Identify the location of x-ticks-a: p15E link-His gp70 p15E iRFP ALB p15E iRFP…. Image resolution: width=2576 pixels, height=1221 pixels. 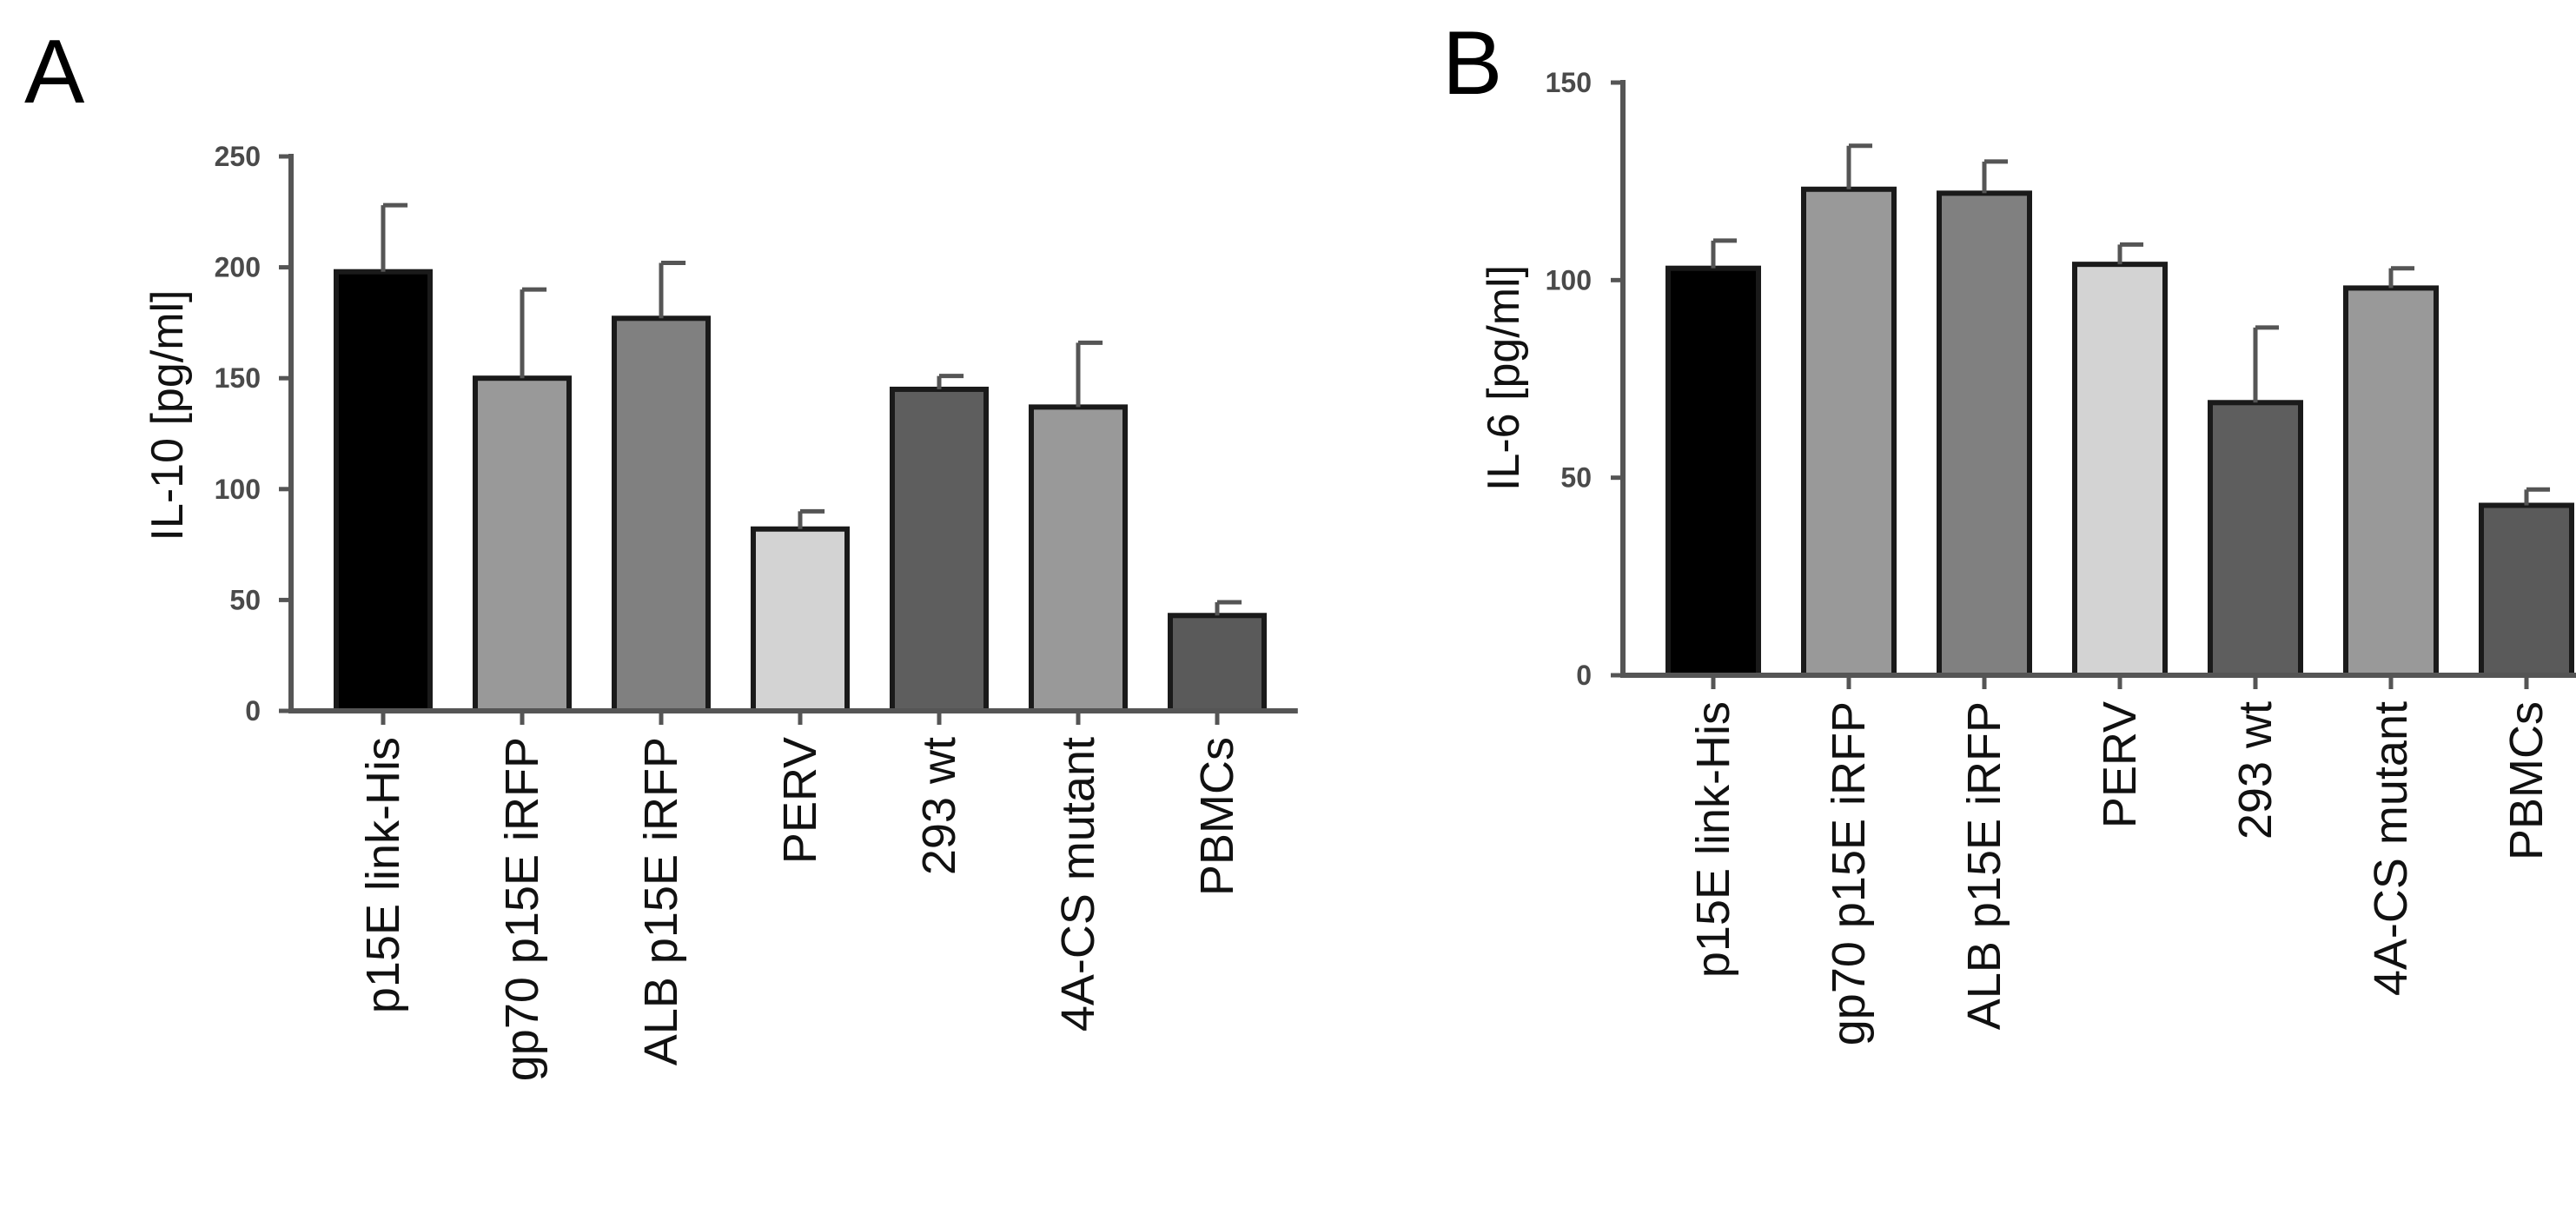
(800, 896).